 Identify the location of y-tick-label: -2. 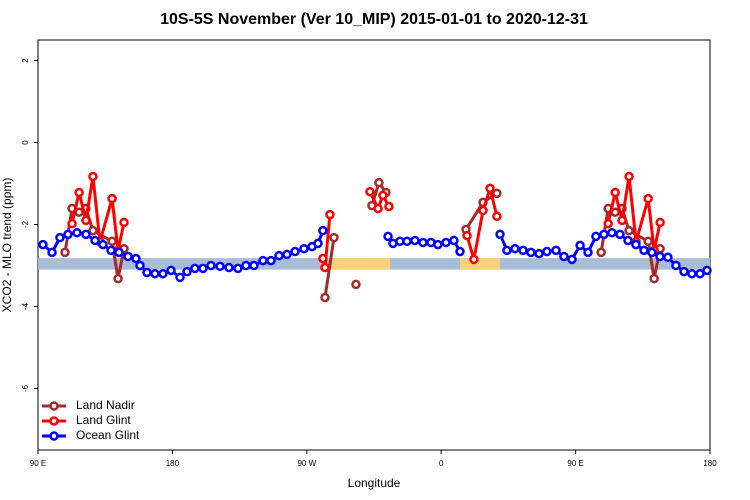
(25, 224).